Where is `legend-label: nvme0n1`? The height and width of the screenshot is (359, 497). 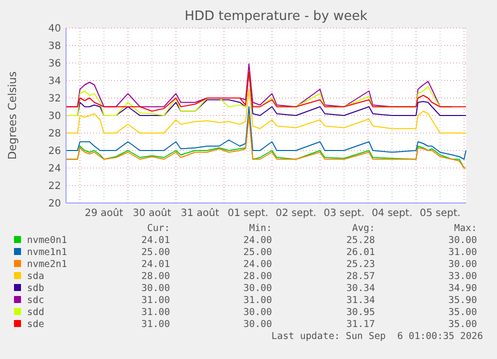 legend-label: nvme0n1 is located at coordinates (47, 240).